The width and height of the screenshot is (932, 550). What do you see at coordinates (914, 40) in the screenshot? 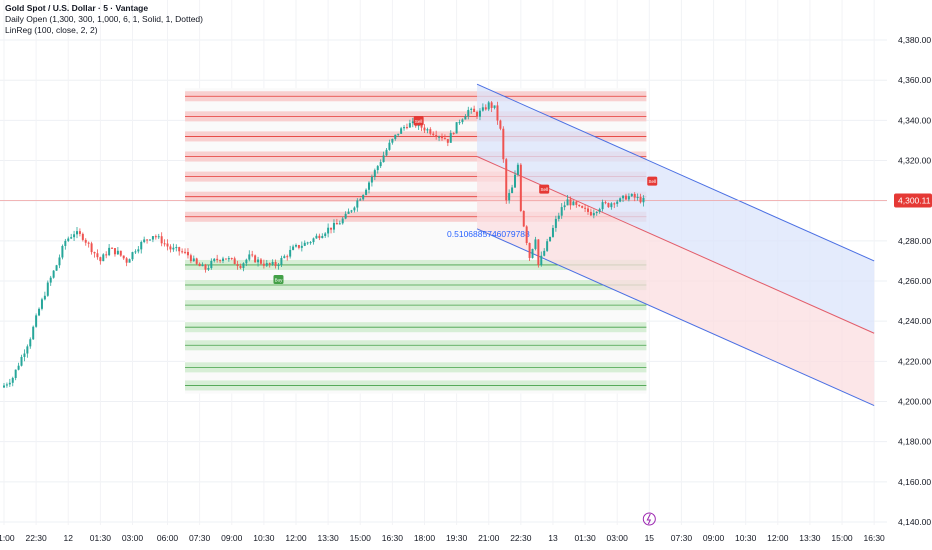
I see `price-tick-label: 4,380.00` at bounding box center [914, 40].